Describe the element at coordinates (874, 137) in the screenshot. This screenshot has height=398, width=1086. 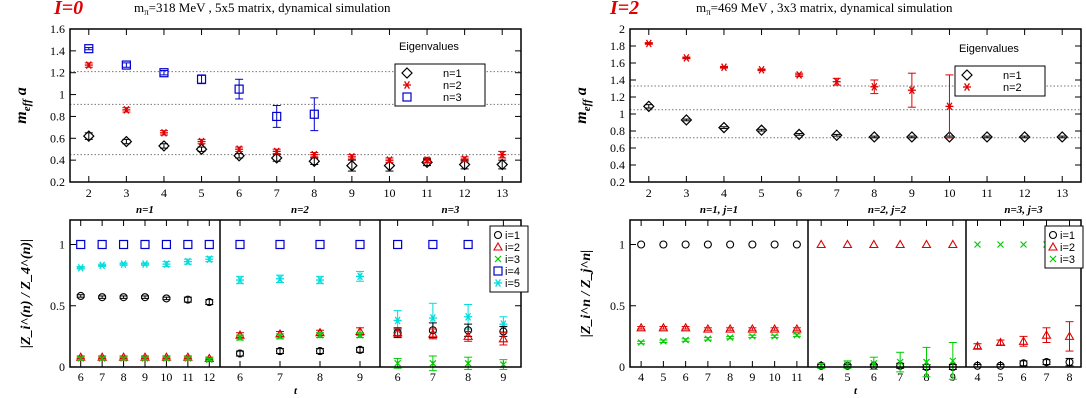
I see `top-right-point-n=1-8` at that location.